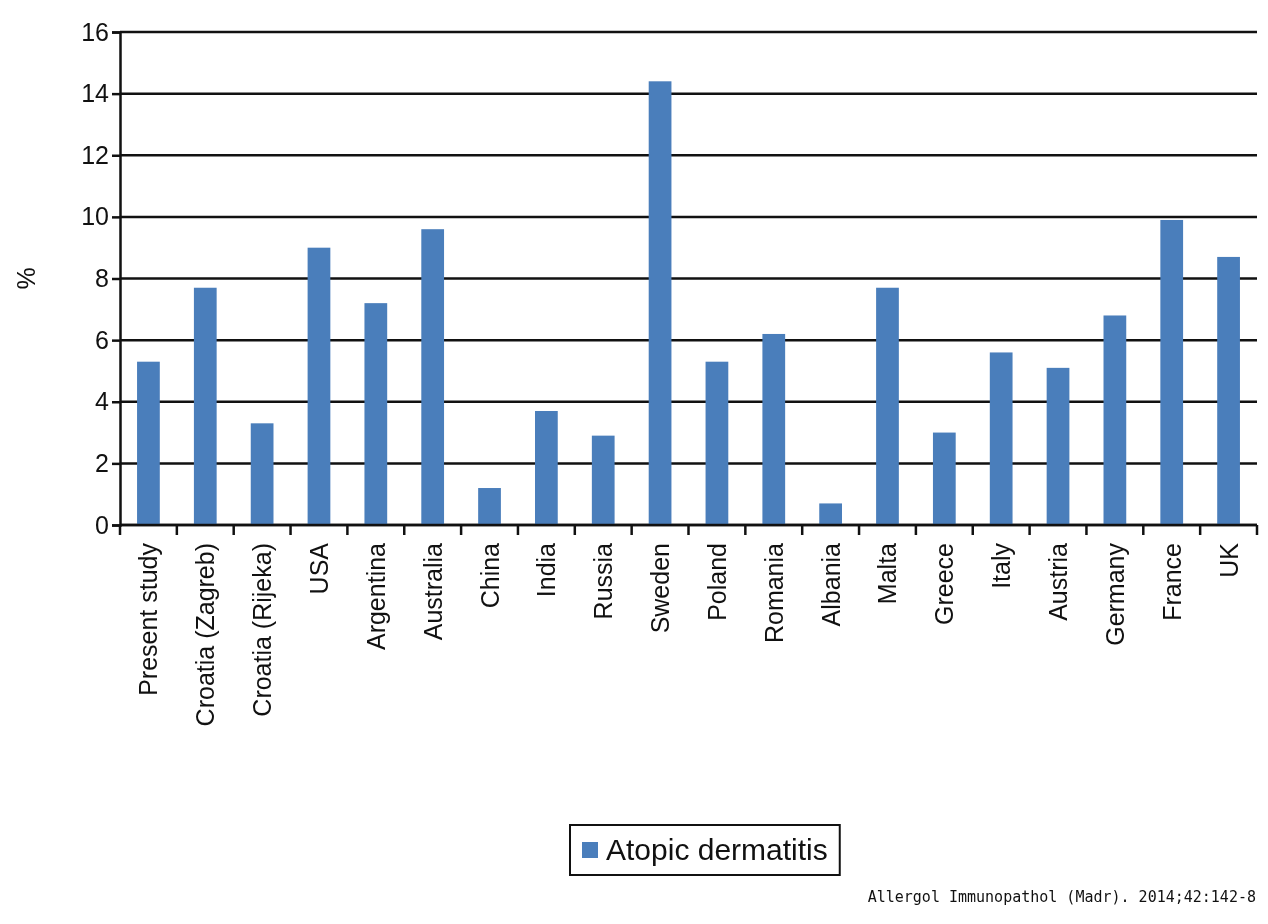 The image size is (1268, 924). What do you see at coordinates (773, 593) in the screenshot?
I see `x-tick-label: Romania` at bounding box center [773, 593].